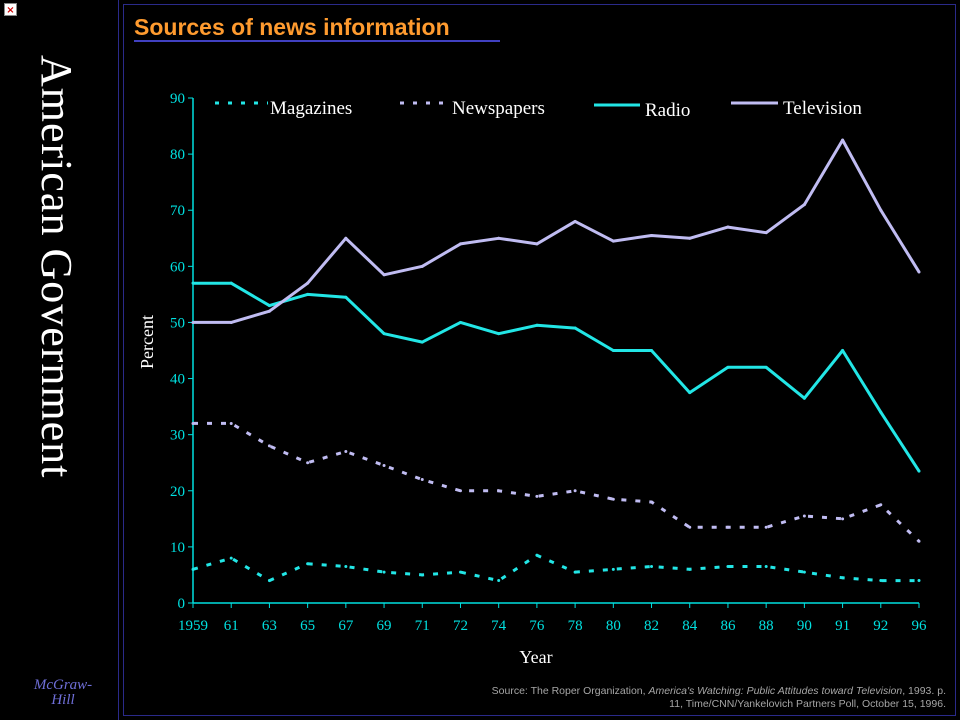 The width and height of the screenshot is (960, 720). What do you see at coordinates (920, 626) in the screenshot?
I see `x-tick-label: 96` at bounding box center [920, 626].